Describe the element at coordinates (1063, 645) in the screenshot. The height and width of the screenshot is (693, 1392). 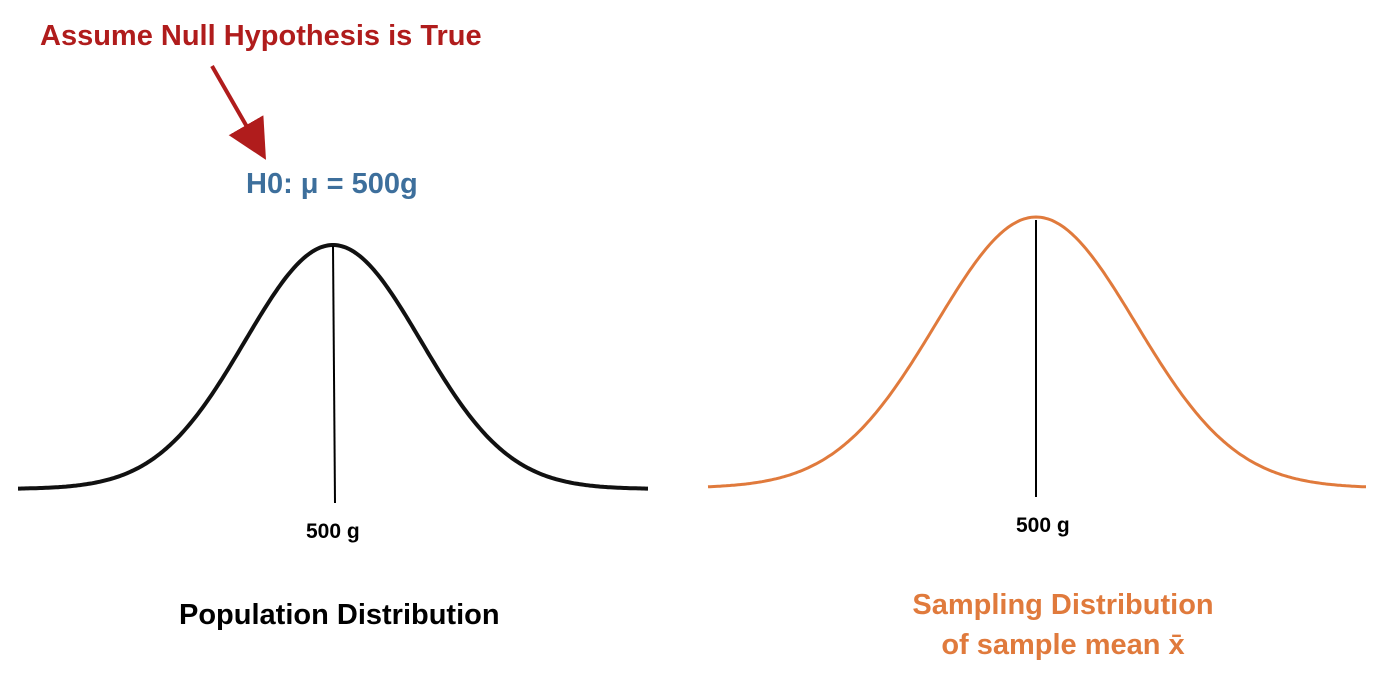
I see `sampling-caption-line-2: of sample mean x̄` at that location.